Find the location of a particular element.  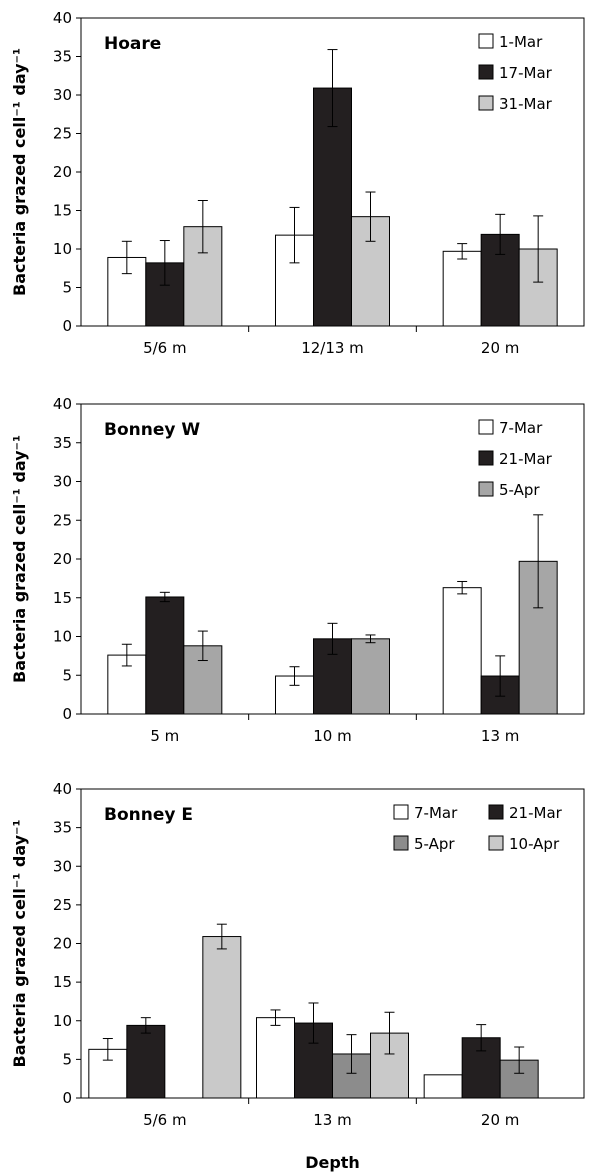

x-tick-label: 5 m is located at coordinates (164, 736).